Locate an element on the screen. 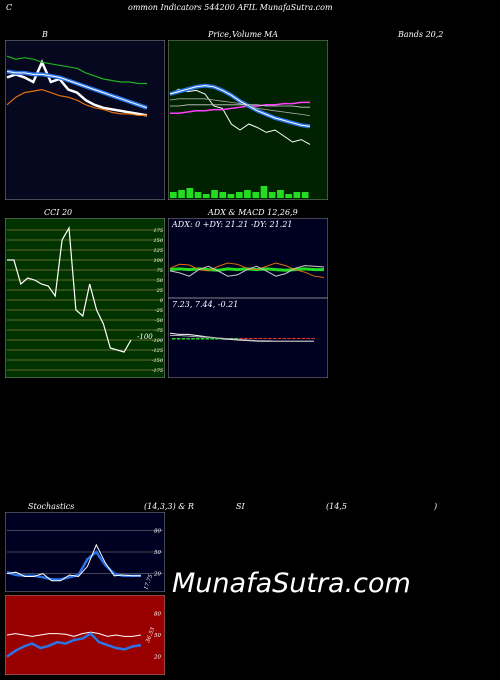 Image resolution: width=500 pixels, height=680 pixels. cci-tick-label: -100 is located at coordinates (158, 341).